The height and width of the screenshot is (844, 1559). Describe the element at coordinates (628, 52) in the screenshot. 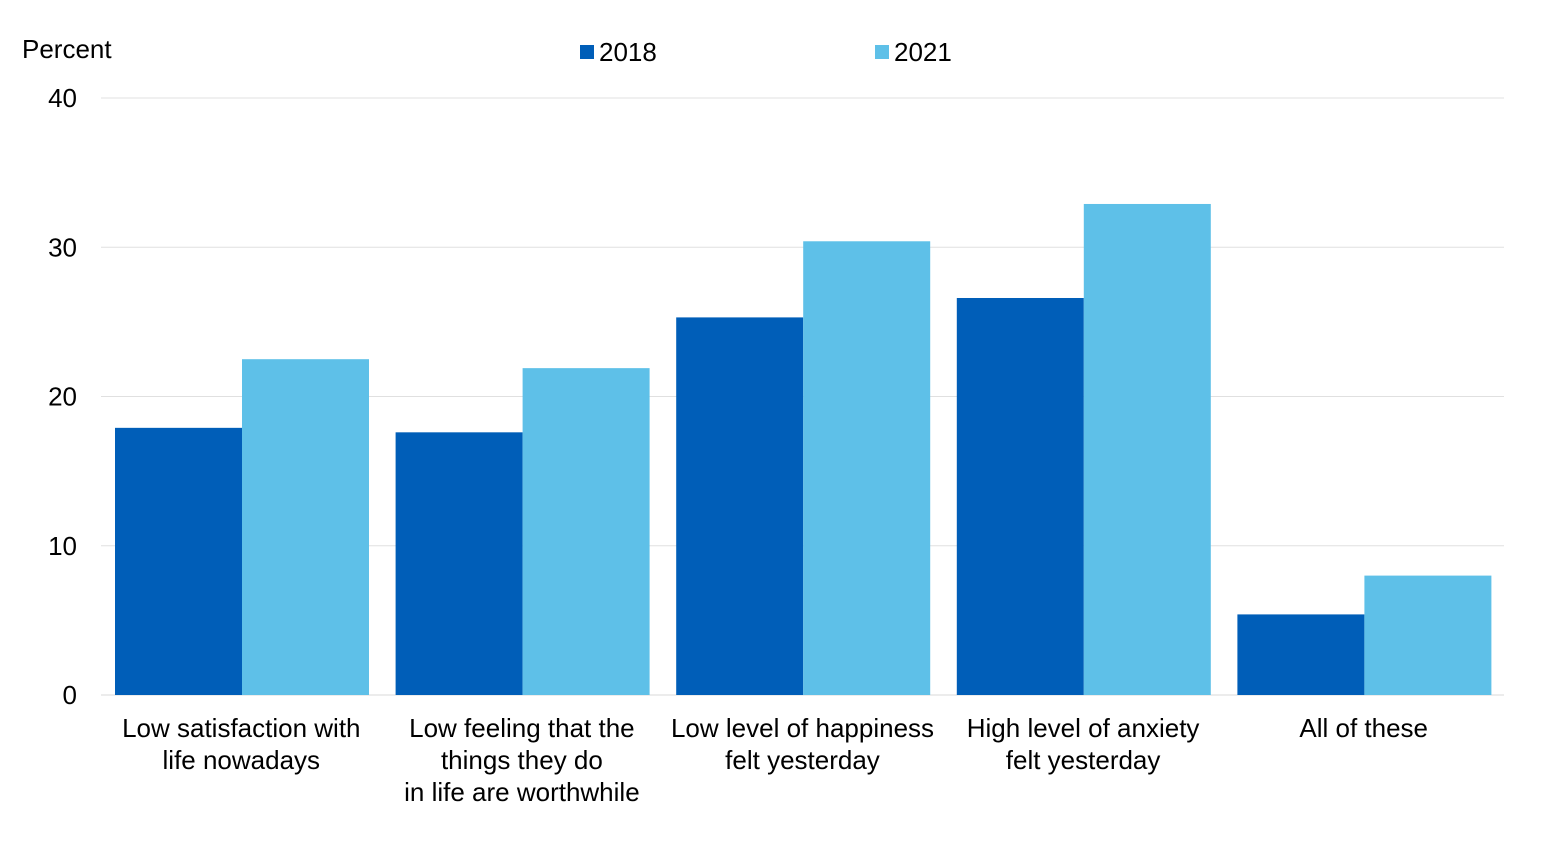

I see `legend-label-2018: 2018` at that location.